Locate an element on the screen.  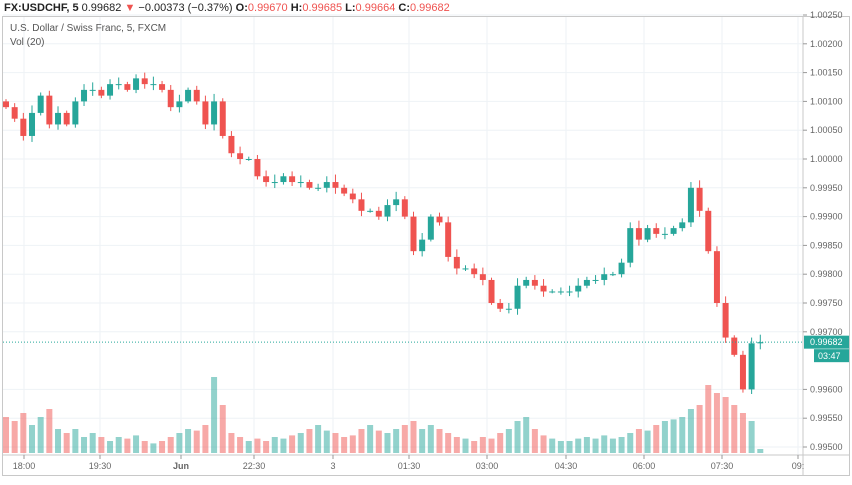
price-tick-label: 0.99950 is located at coordinates (826, 188).